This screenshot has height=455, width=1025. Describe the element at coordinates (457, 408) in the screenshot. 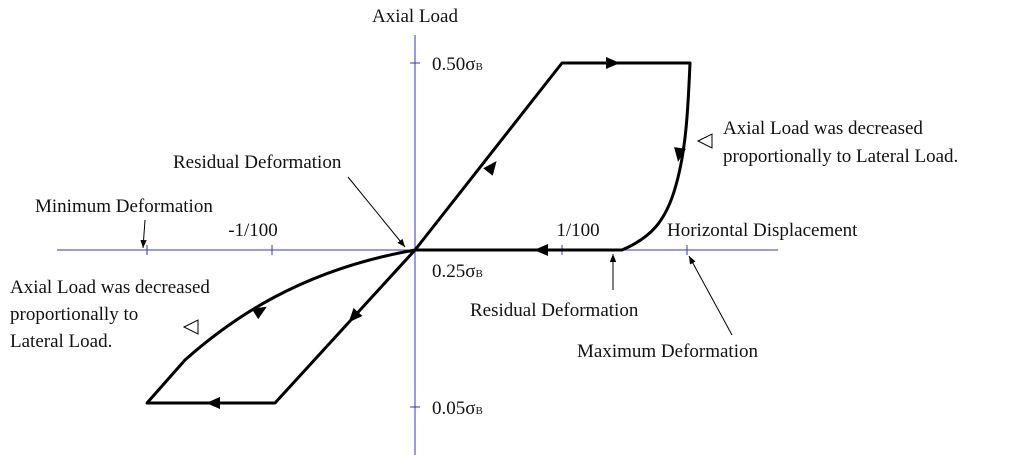

I see `tick-label: 0.05σB` at that location.